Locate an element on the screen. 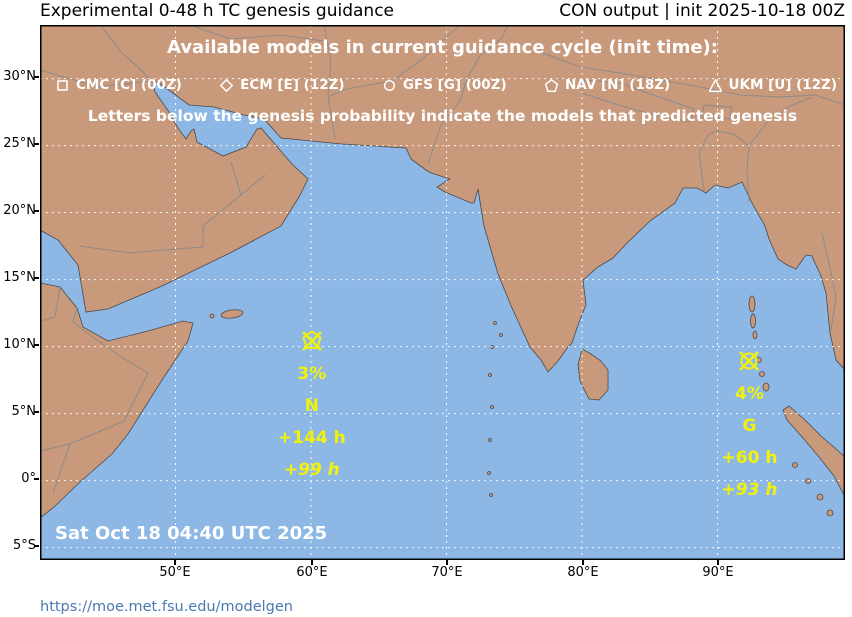 The width and height of the screenshot is (852, 617). ukm-triangle-icon is located at coordinates (715, 85).